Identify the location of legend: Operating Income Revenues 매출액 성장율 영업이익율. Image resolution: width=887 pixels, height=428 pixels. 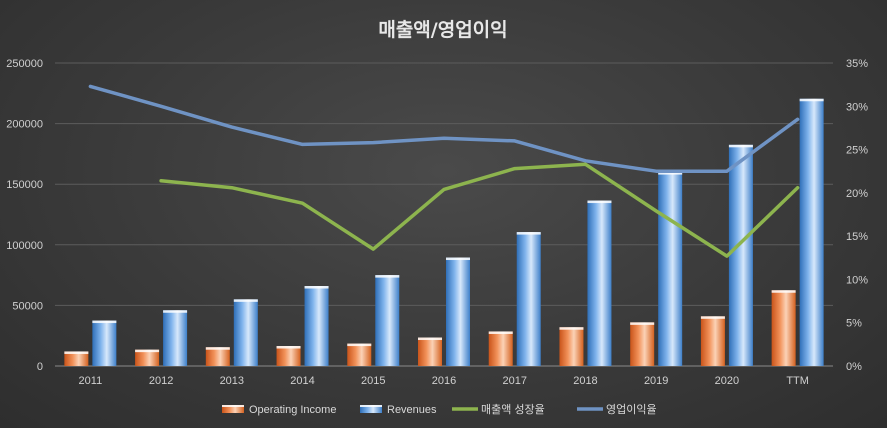
(439, 409).